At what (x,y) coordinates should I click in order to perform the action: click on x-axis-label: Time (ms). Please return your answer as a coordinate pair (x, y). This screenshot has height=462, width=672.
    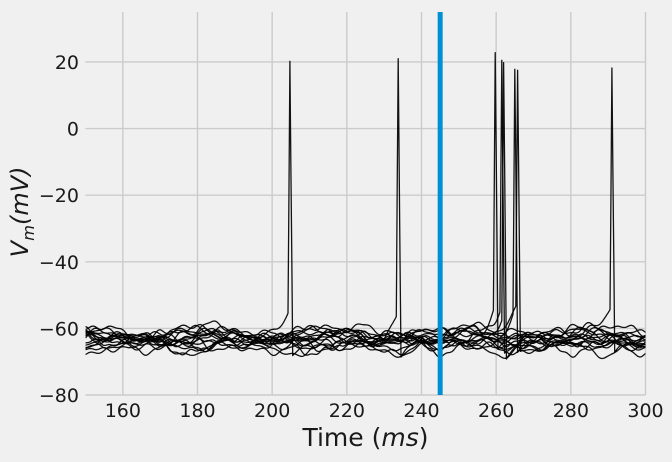
    Looking at the image, I should click on (336, 437).